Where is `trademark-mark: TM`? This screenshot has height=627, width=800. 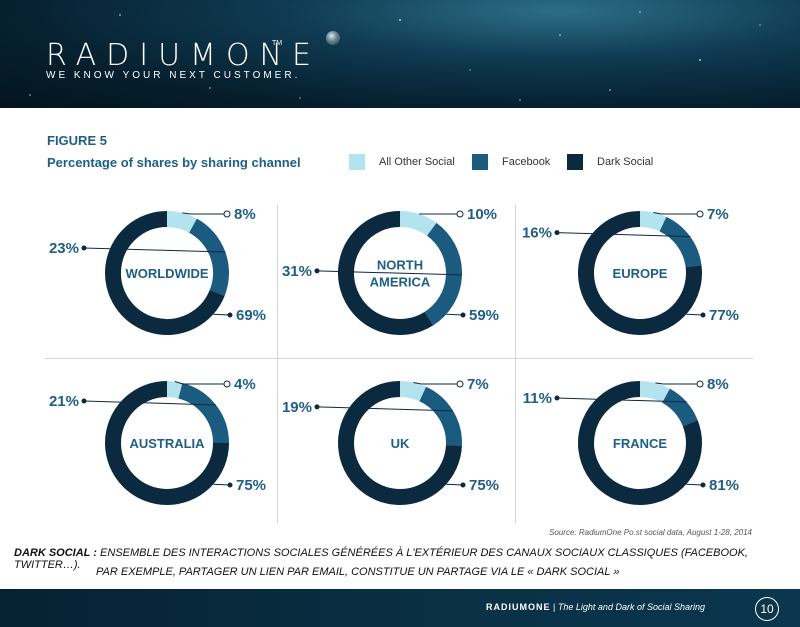 trademark-mark: TM is located at coordinates (277, 43).